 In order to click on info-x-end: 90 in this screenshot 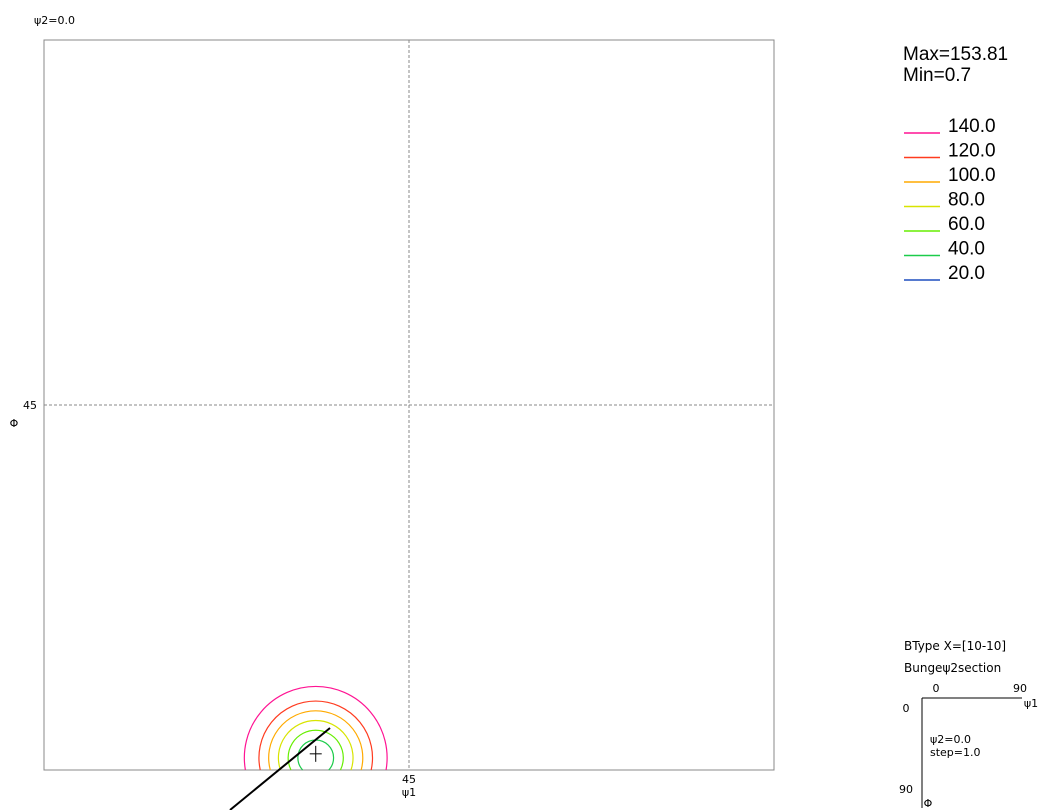, I will do `click(1020, 688)`.